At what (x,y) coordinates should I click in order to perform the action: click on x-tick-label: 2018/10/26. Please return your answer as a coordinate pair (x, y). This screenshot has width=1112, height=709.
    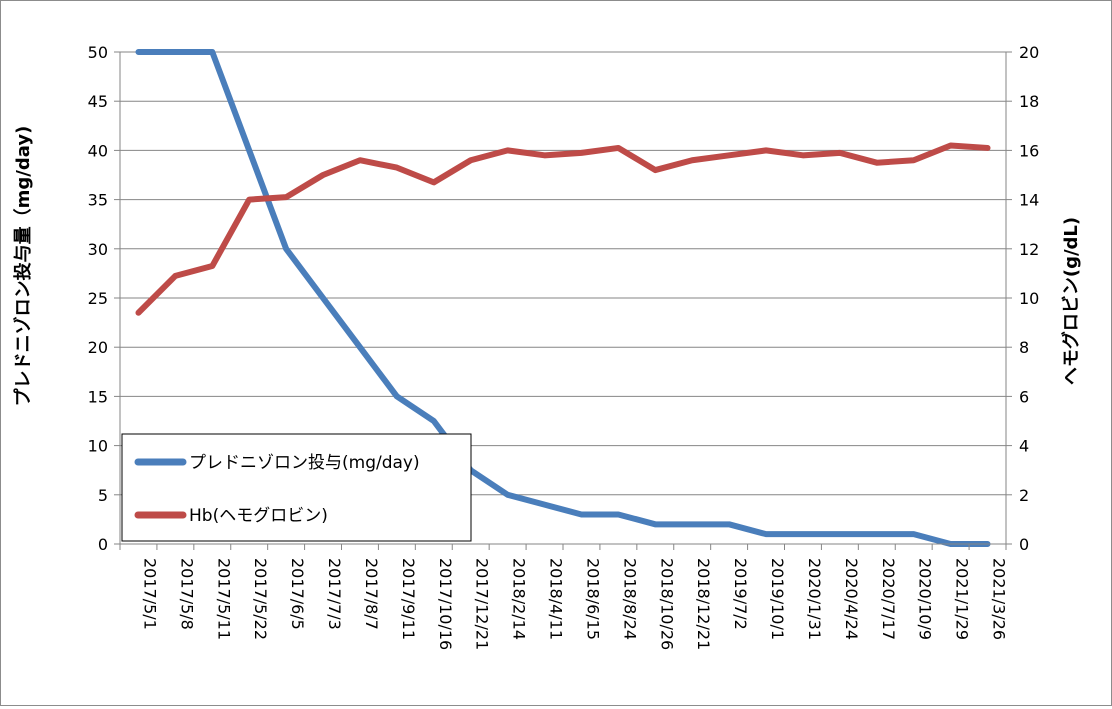
    Looking at the image, I should click on (666, 604).